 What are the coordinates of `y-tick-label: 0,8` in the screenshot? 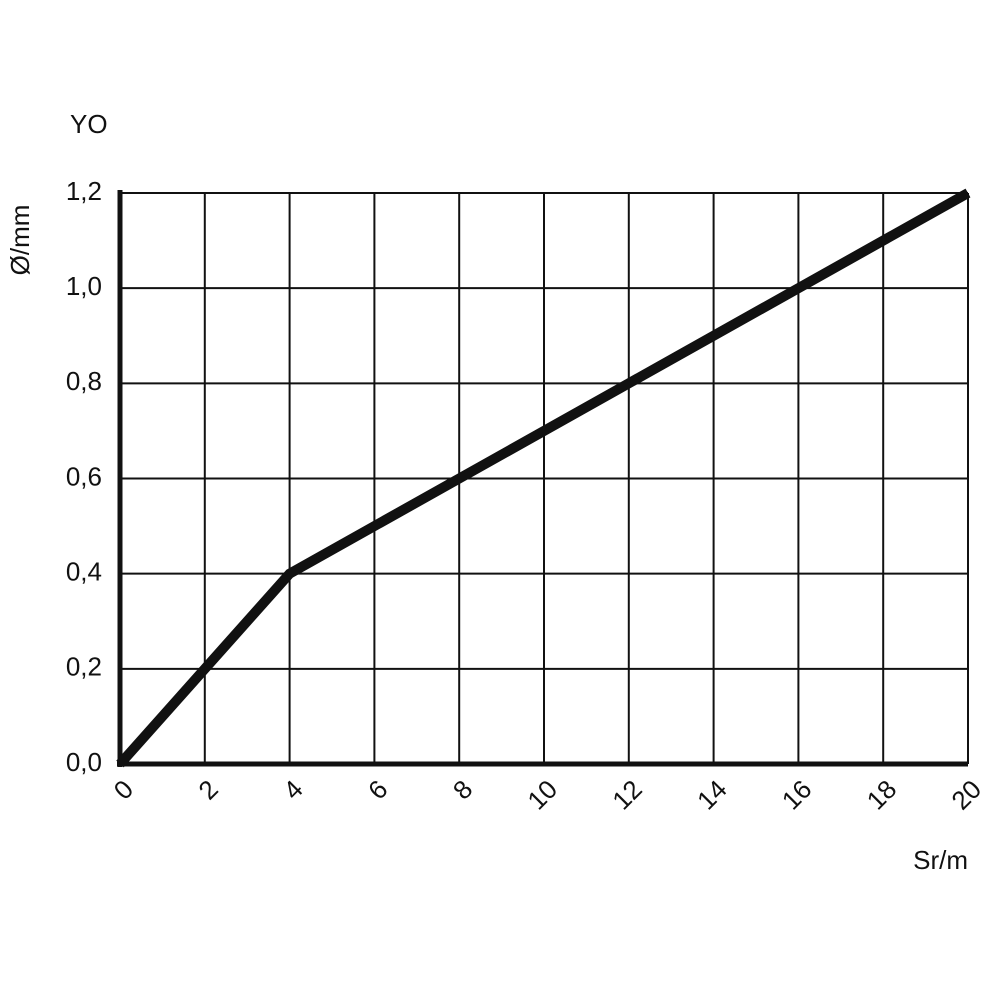 It's located at (84, 381).